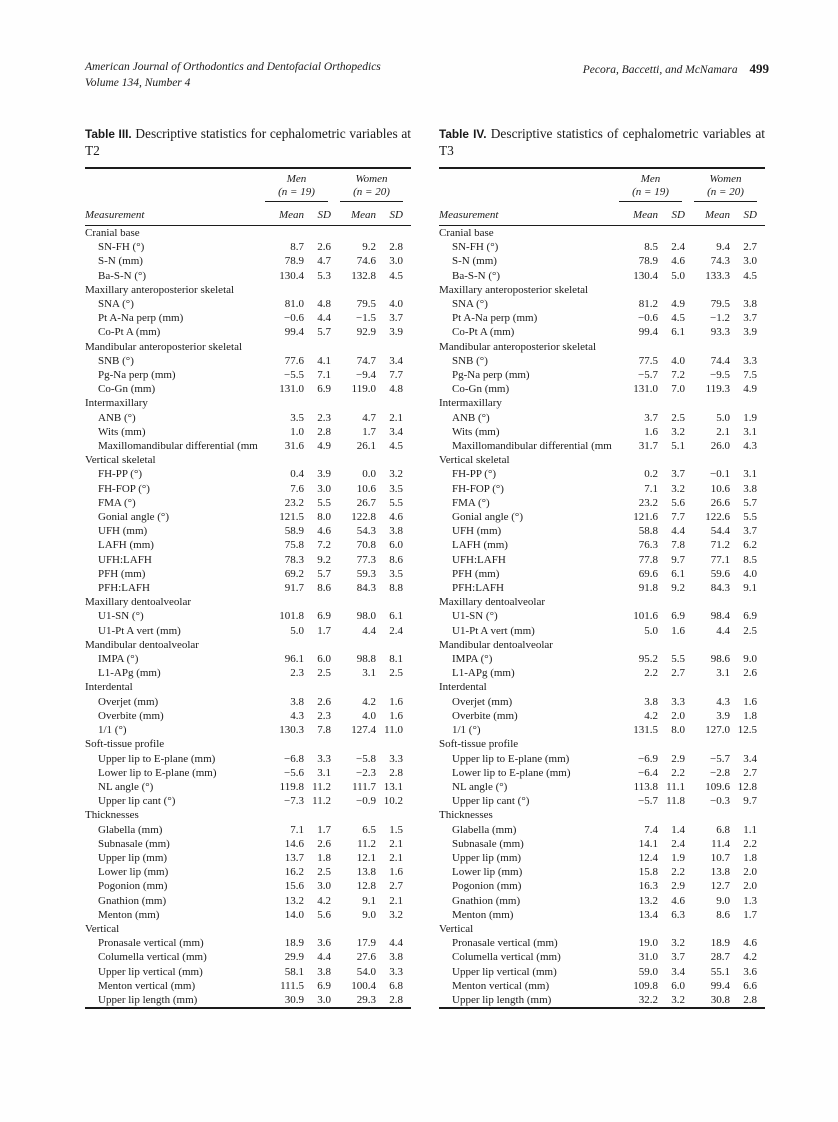  I want to click on section-title: Maxillary dentoalveolar, so click(138, 602).